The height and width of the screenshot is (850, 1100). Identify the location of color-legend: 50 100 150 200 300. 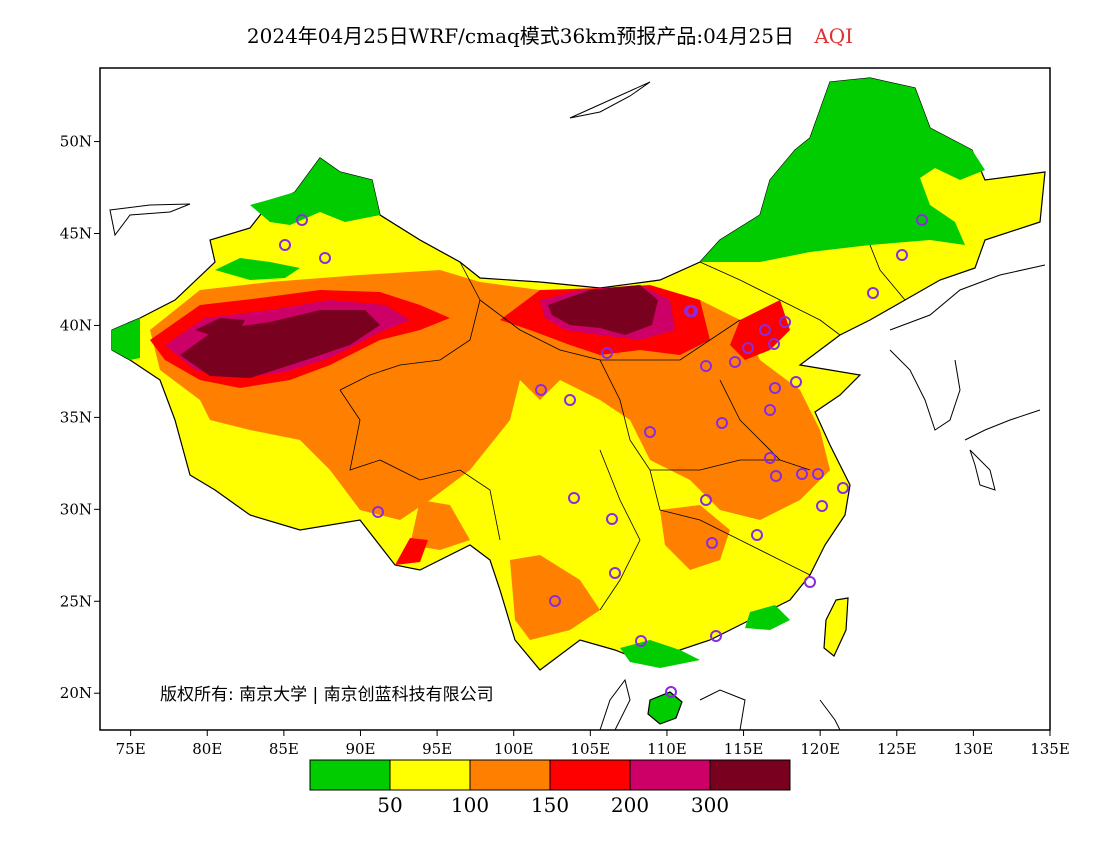
(550, 788).